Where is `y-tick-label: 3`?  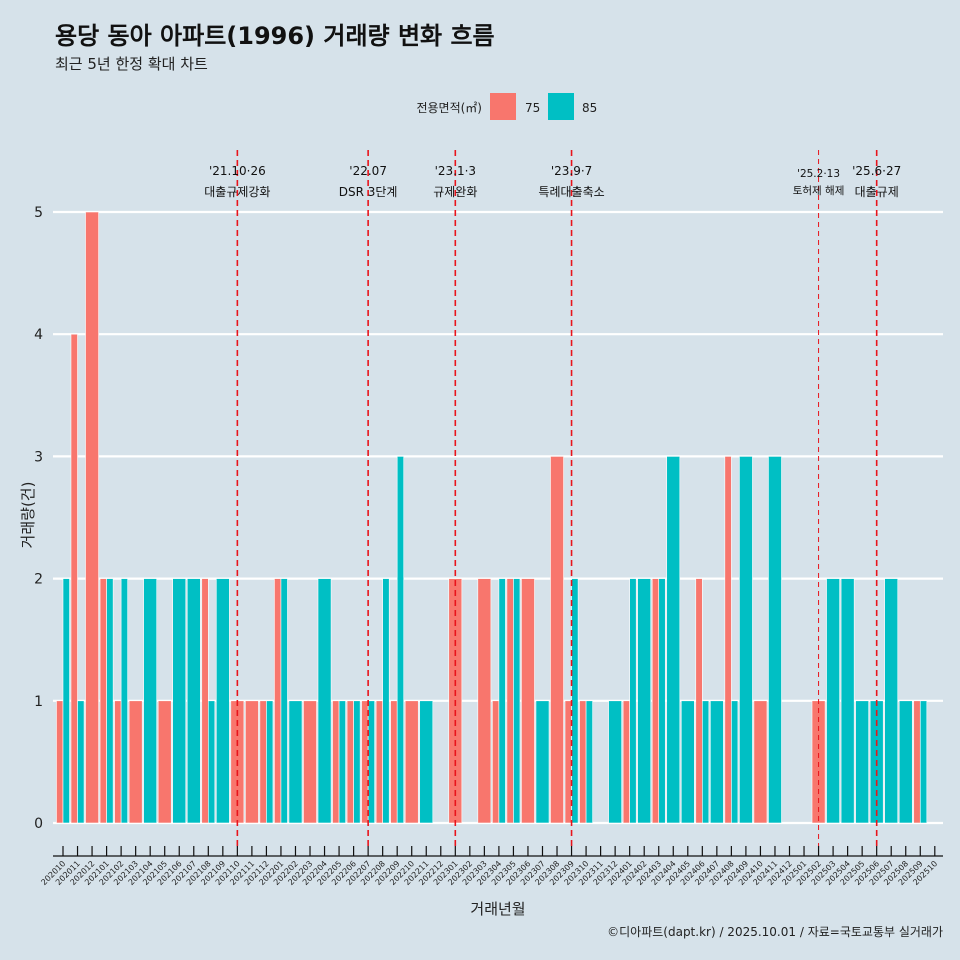
y-tick-label: 3 is located at coordinates (38, 457).